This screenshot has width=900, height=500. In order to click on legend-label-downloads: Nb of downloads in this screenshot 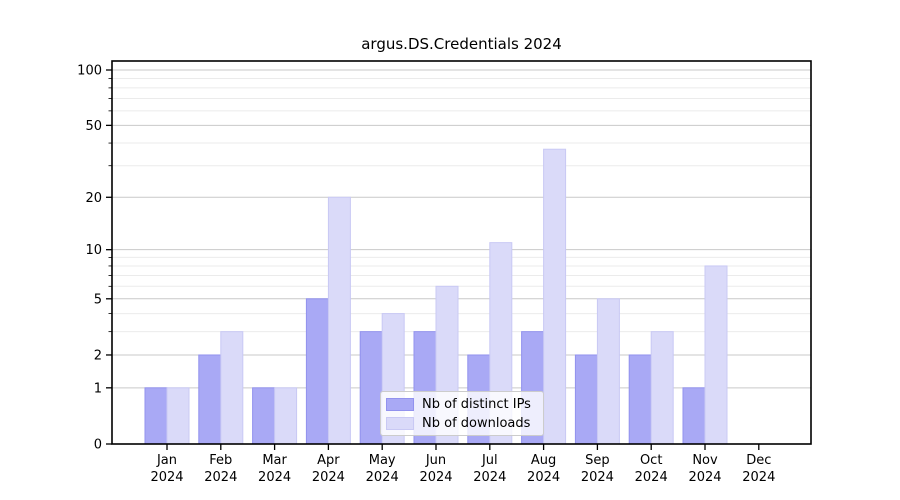, I will do `click(476, 423)`.